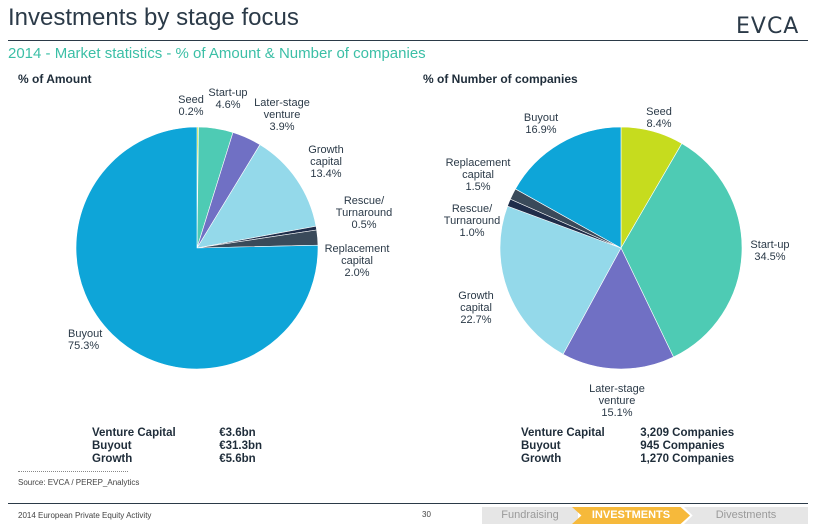 This screenshot has height=532, width=813. What do you see at coordinates (768, 26) in the screenshot?
I see `evca-logo: EVCA` at bounding box center [768, 26].